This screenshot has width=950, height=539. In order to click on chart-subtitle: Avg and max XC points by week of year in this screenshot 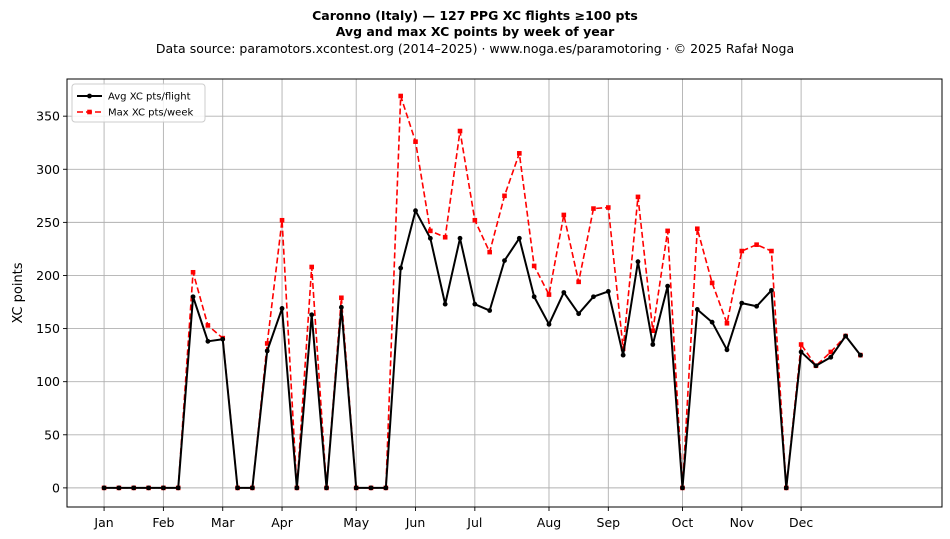, I will do `click(475, 31)`.